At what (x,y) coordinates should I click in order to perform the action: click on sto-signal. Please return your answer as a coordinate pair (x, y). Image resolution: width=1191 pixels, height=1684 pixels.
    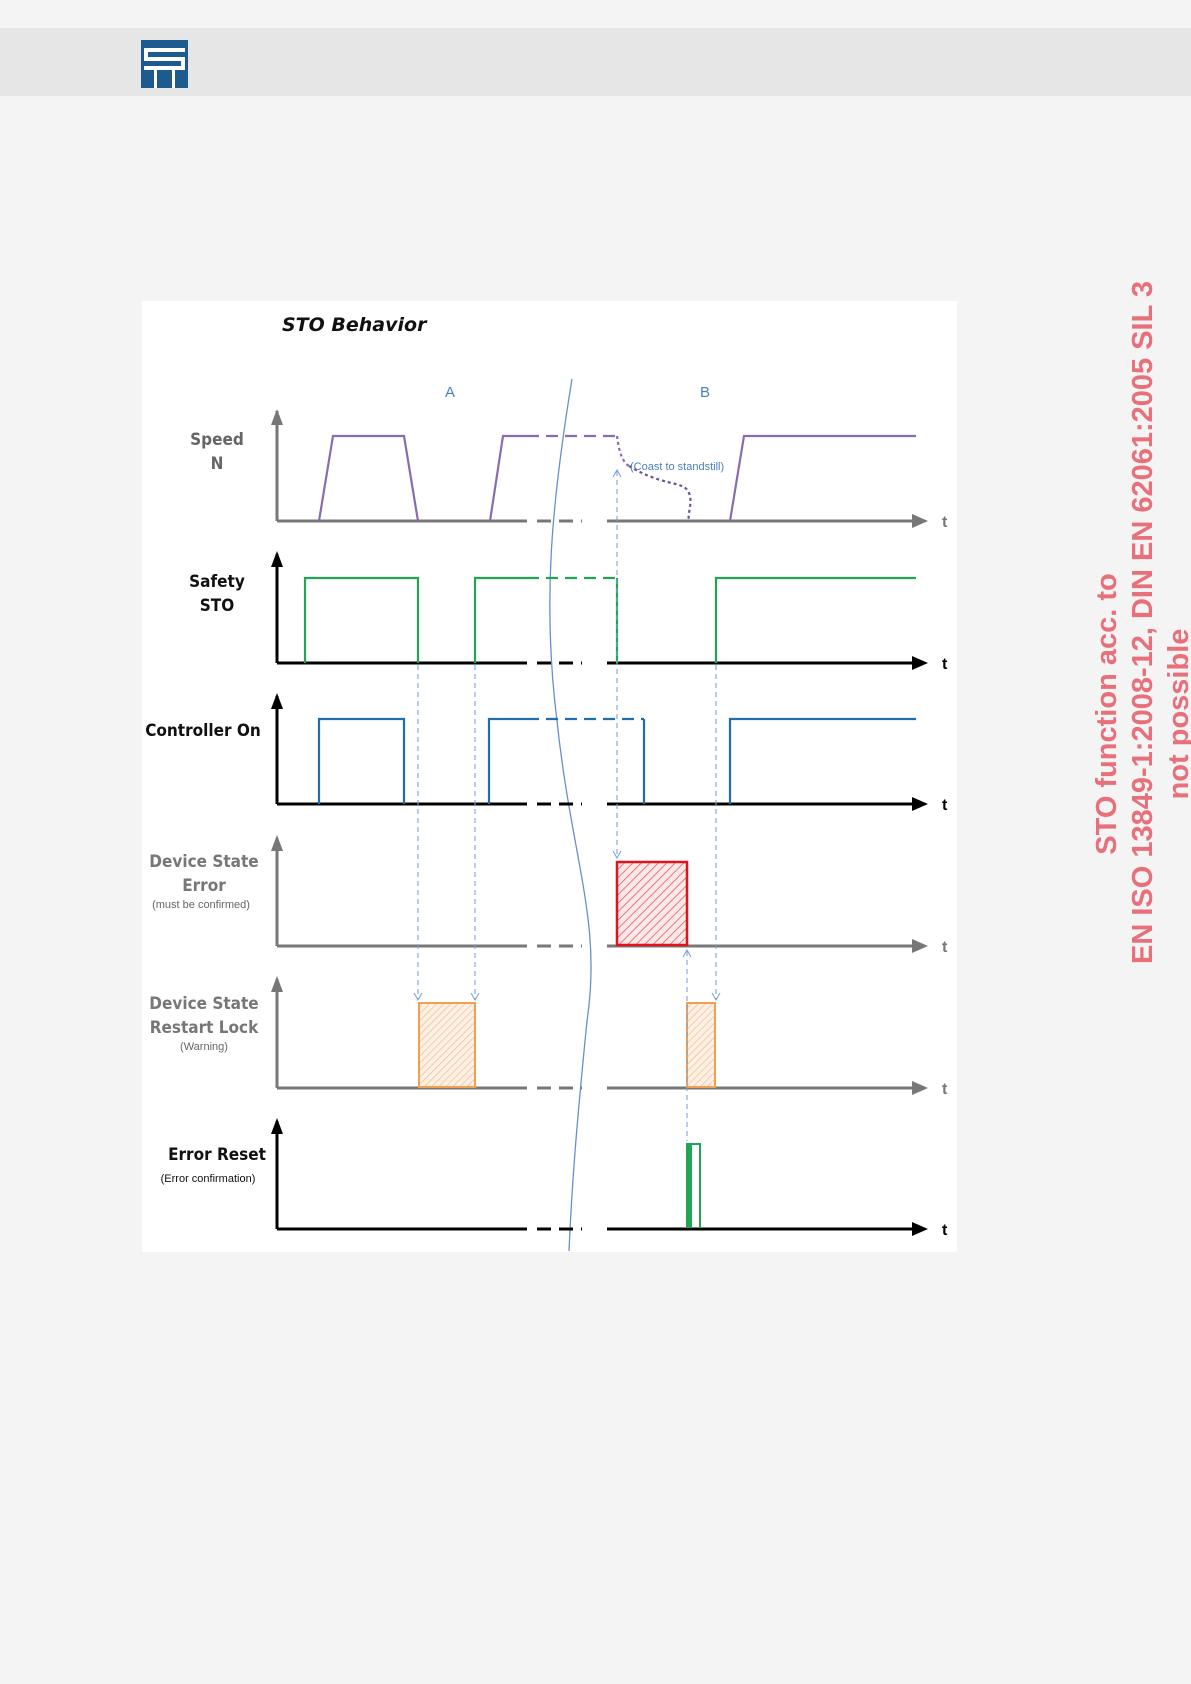
    Looking at the image, I should click on (609, 619).